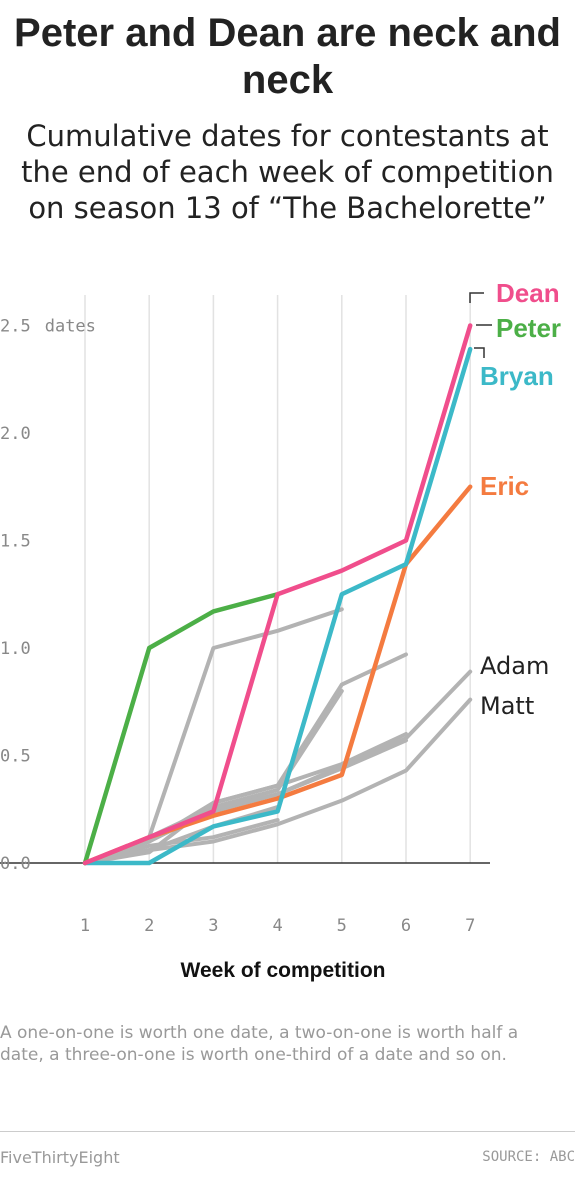 The height and width of the screenshot is (1182, 575). What do you see at coordinates (60, 1157) in the screenshot?
I see `brand-logo-text: FiveThirtyEight` at bounding box center [60, 1157].